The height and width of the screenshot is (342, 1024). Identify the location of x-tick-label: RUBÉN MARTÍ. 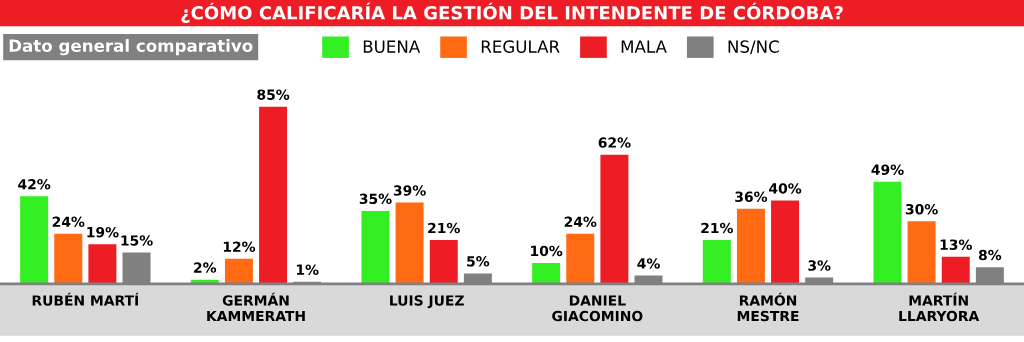
(85, 299).